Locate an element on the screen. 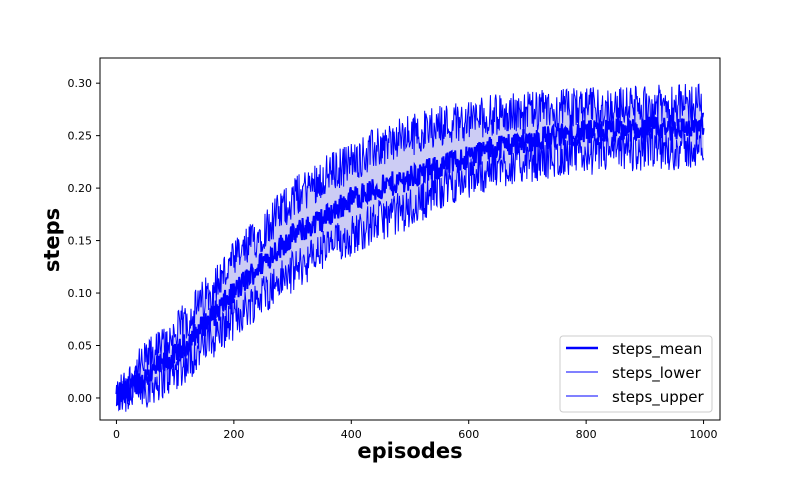 Image resolution: width=800 pixels, height=480 pixels. legend: steps_mean steps_lower steps_upper is located at coordinates (636, 374).